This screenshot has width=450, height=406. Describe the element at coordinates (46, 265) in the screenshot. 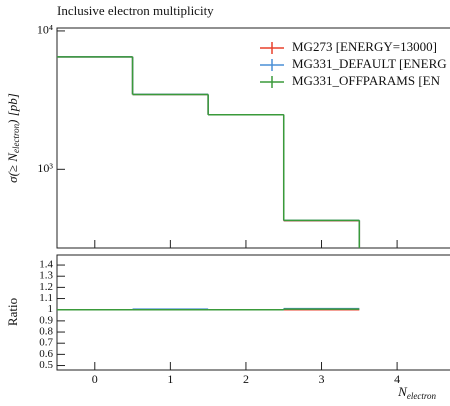

I see `y-tick-label: 1.4` at that location.